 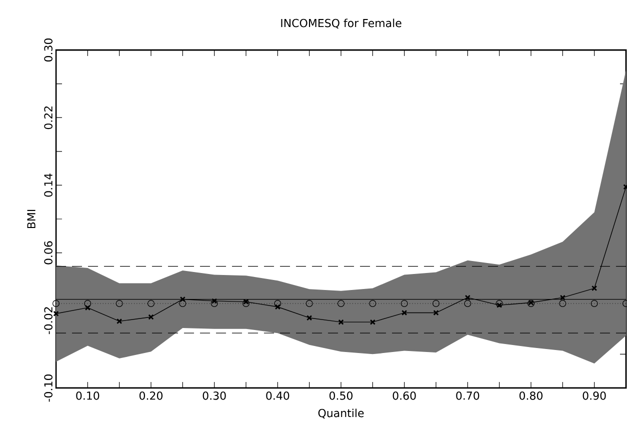 What do you see at coordinates (278, 396) in the screenshot?
I see `x-tick-label: 0.40` at bounding box center [278, 396].